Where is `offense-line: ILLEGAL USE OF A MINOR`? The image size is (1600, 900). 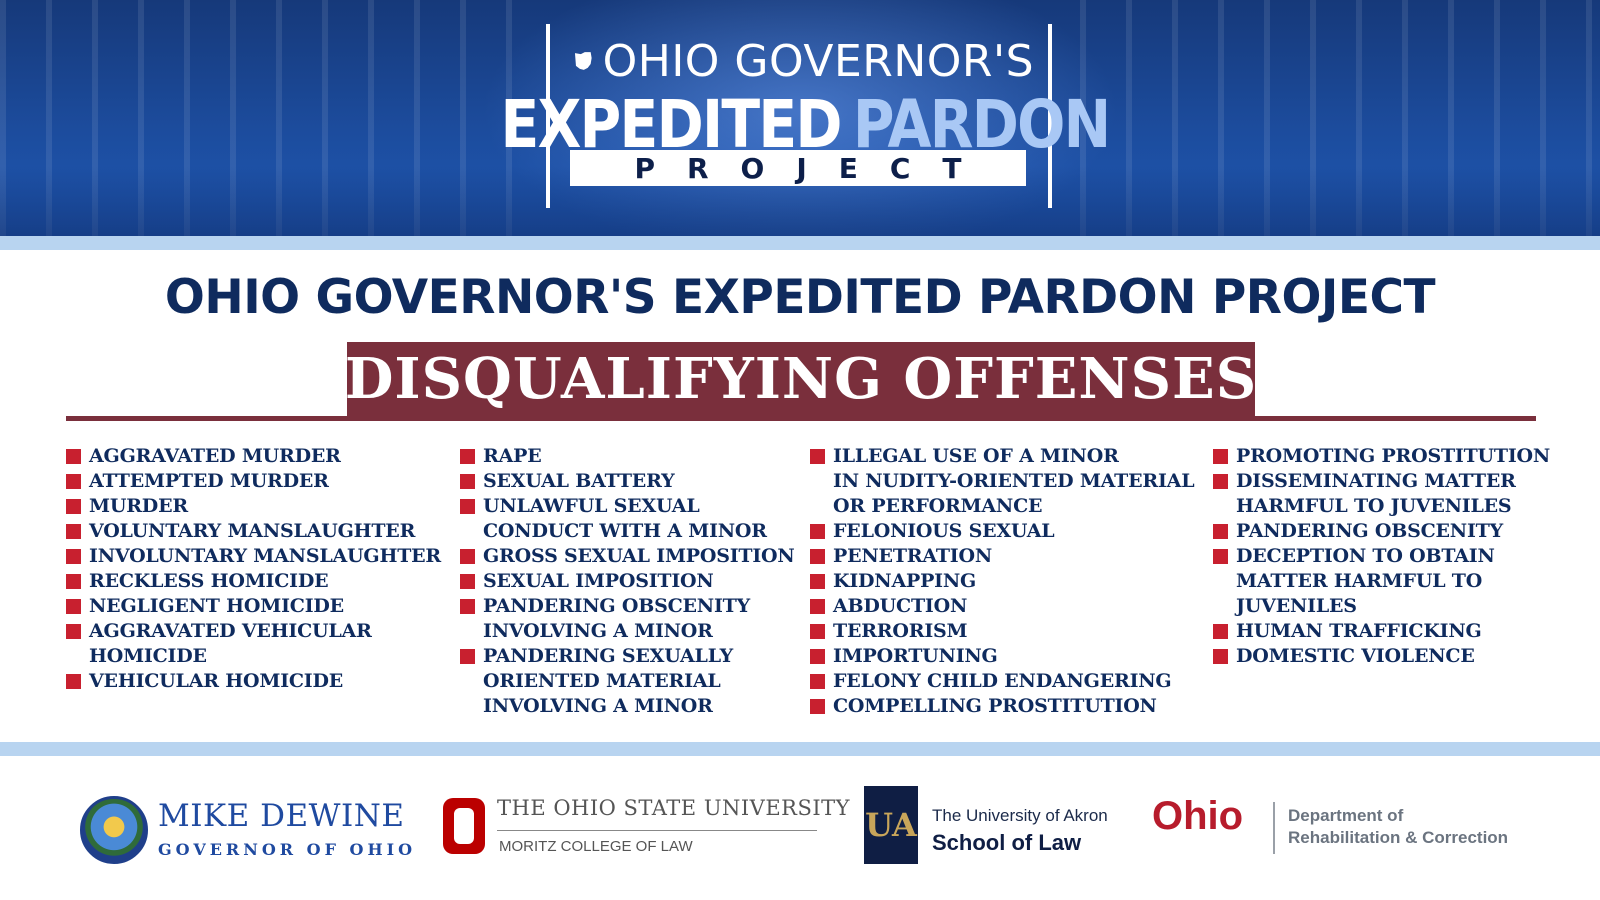
offense-line: ILLEGAL USE OF A MINOR is located at coordinates (976, 456).